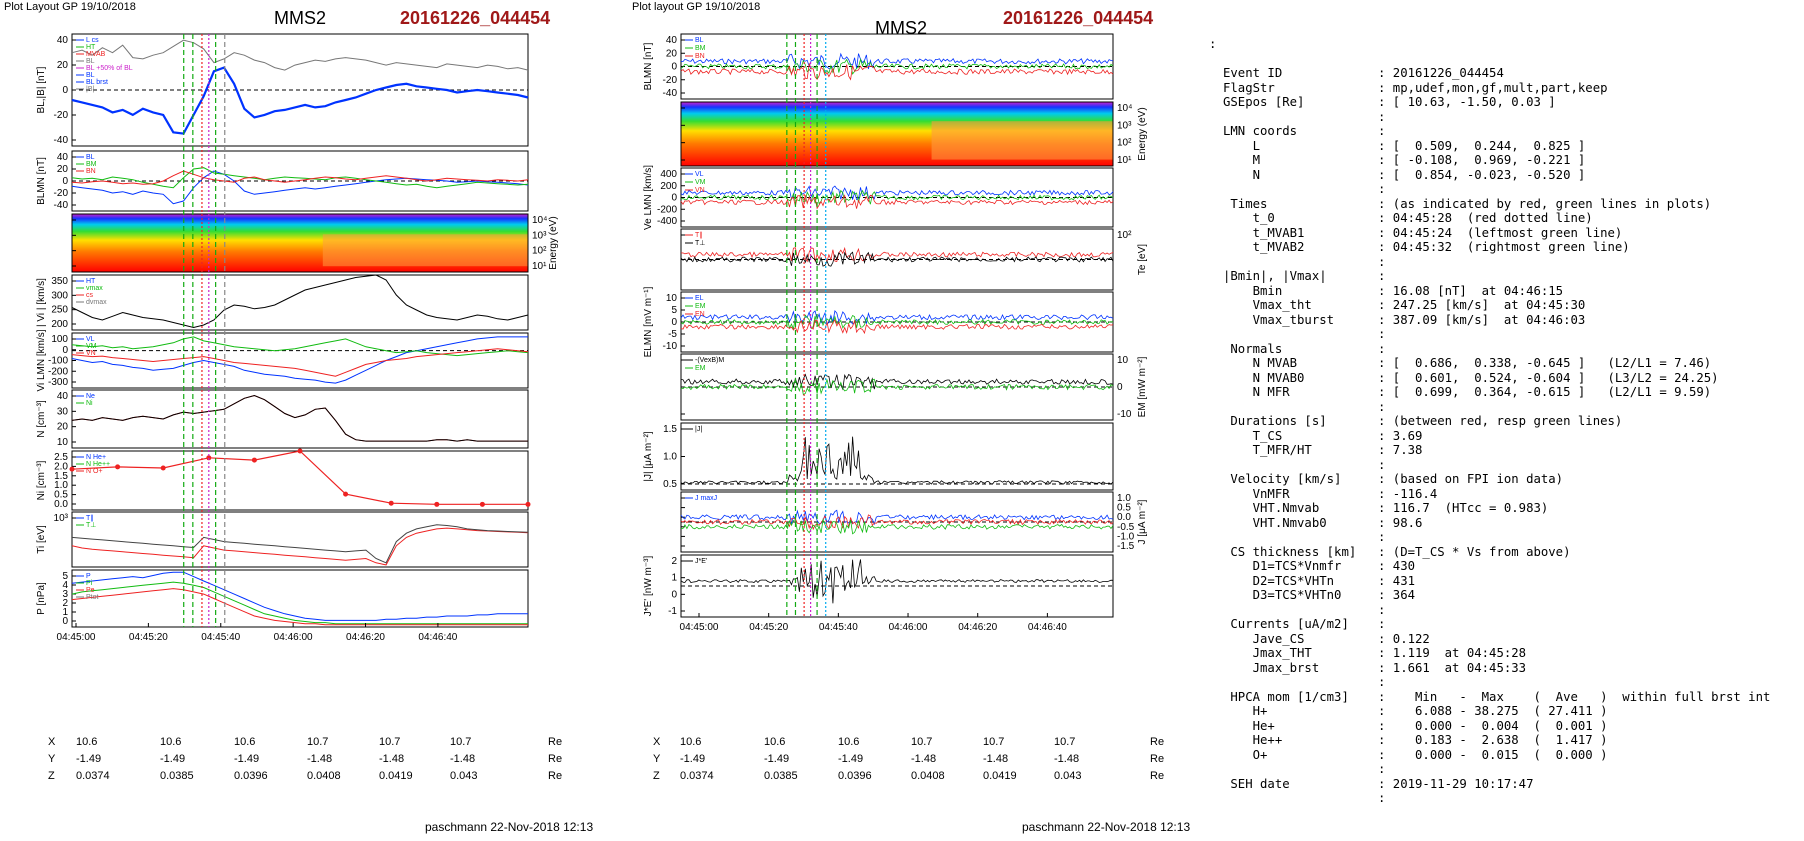 The width and height of the screenshot is (1804, 841). I want to click on y-tick-label: 10¹, so click(539, 266).